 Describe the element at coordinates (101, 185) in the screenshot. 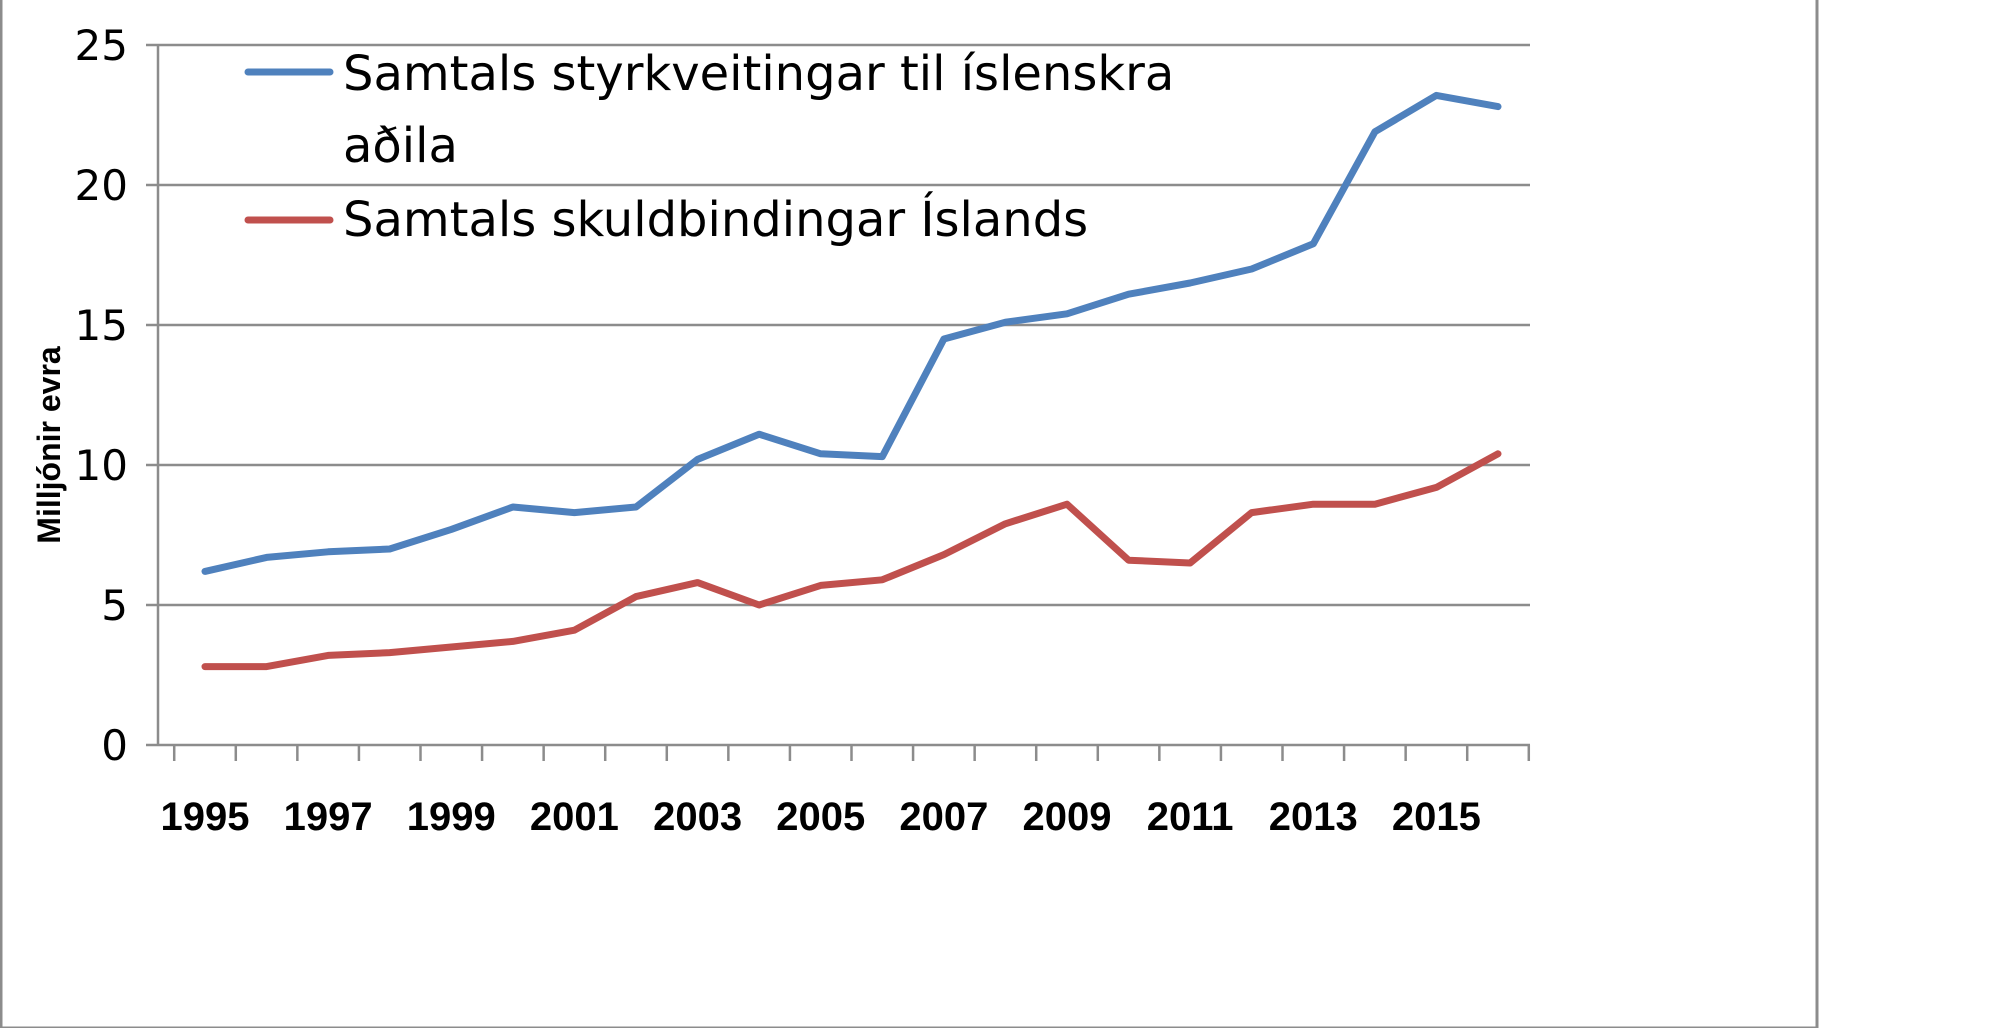

I see `y-tick-label: 20` at that location.